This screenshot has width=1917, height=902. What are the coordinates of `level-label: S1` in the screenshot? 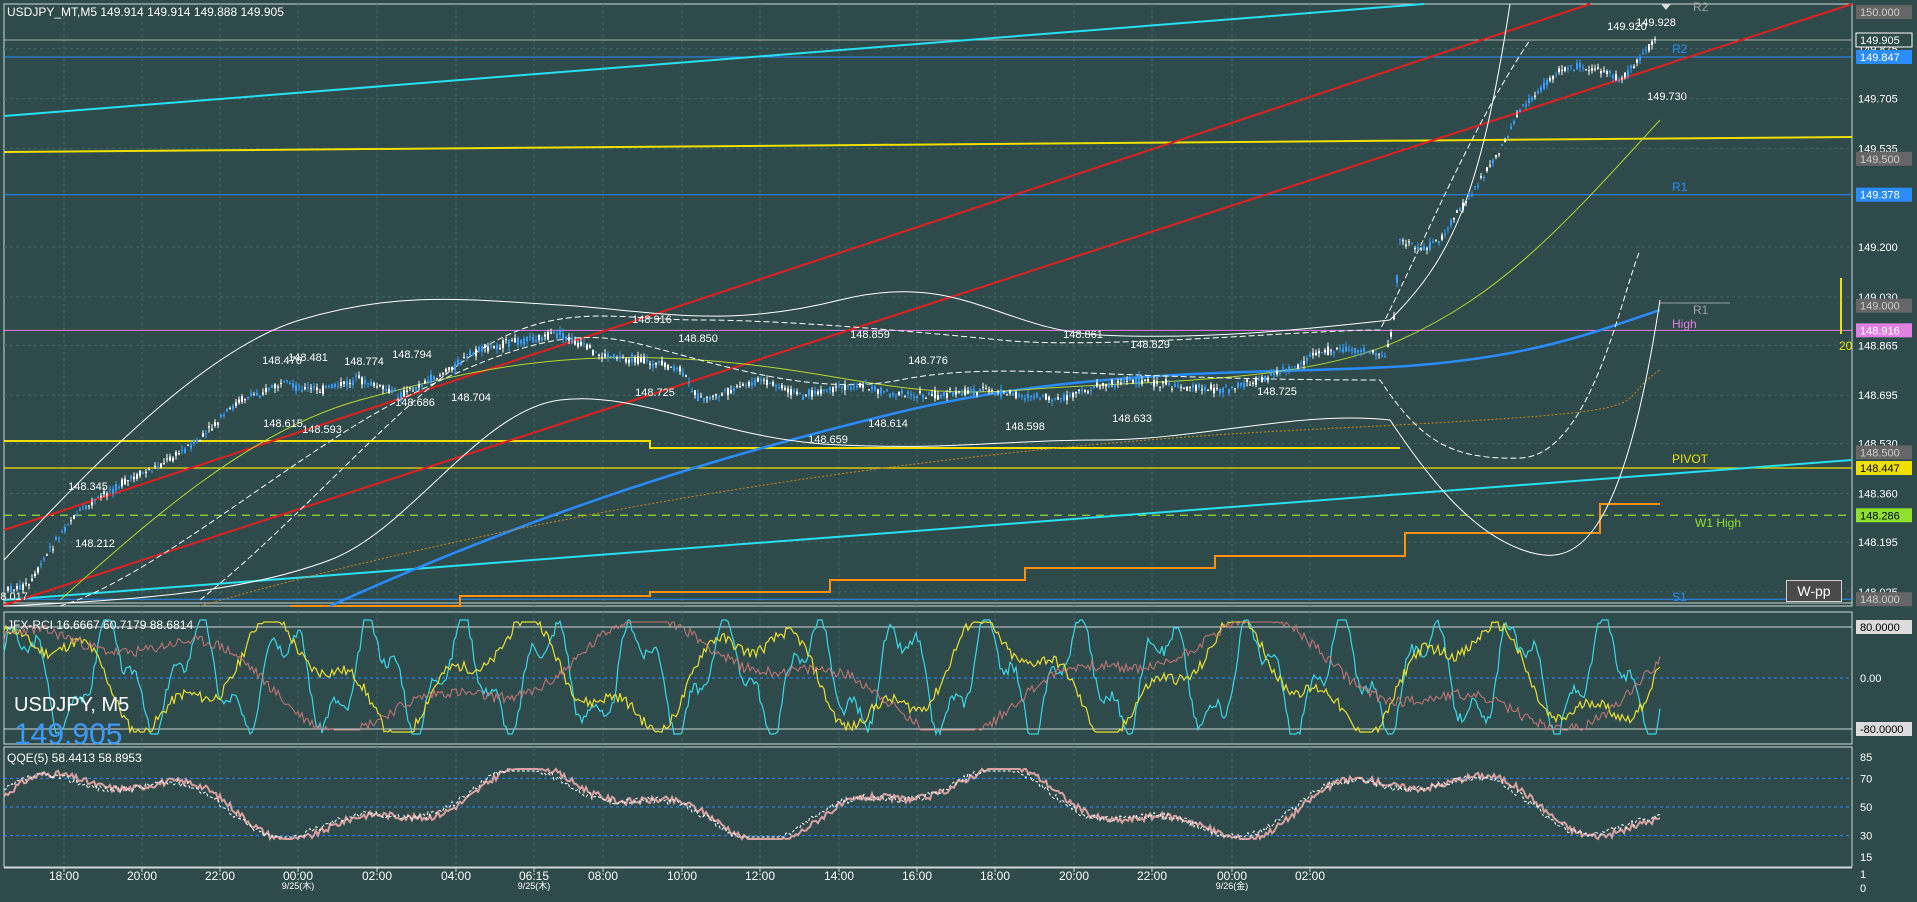 It's located at (1679, 597).